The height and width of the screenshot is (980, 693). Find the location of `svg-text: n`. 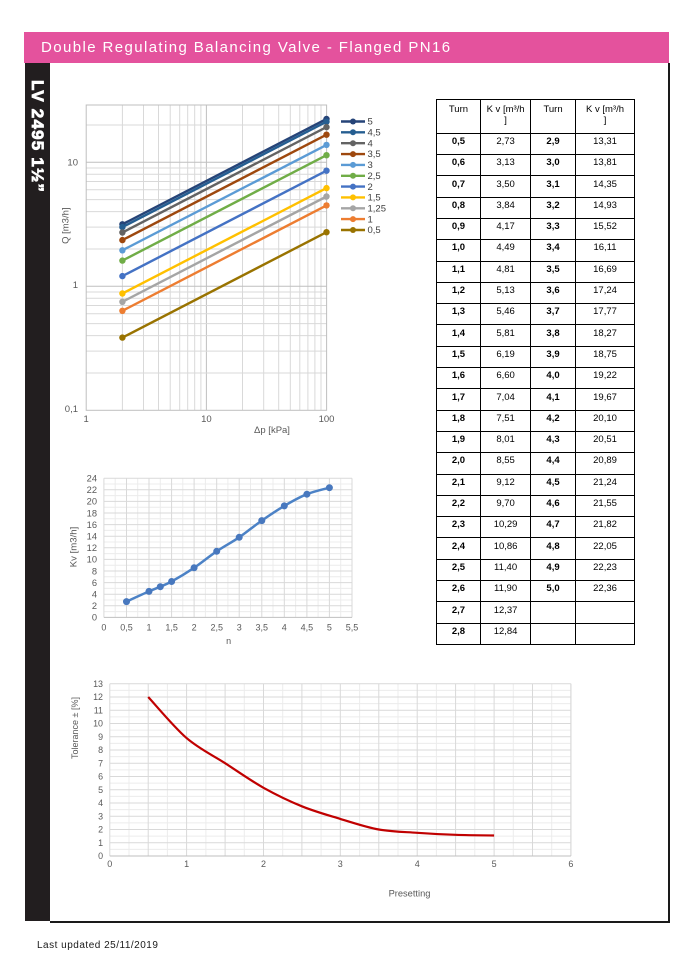

svg-text: n is located at coordinates (228, 641).